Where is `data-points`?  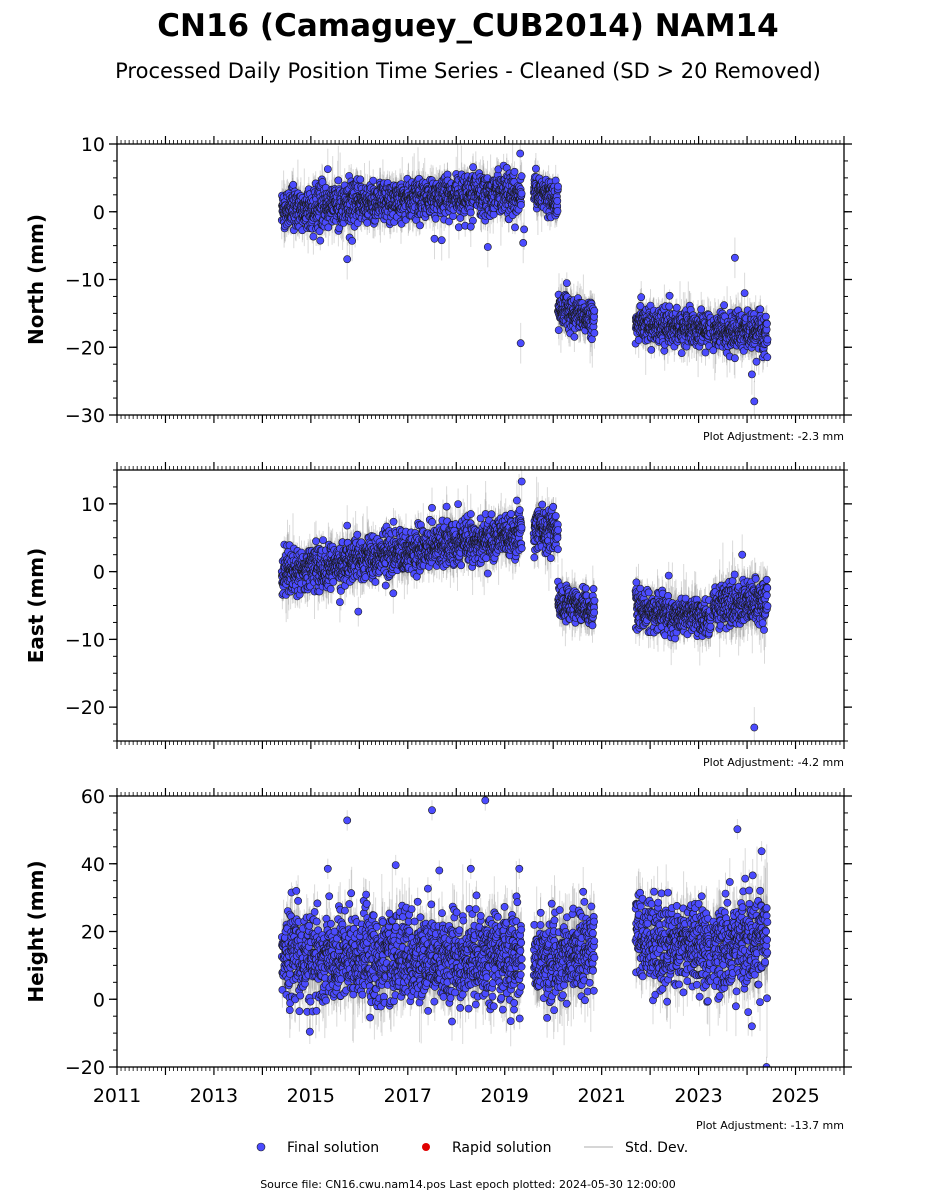 data-points is located at coordinates (524, 277).